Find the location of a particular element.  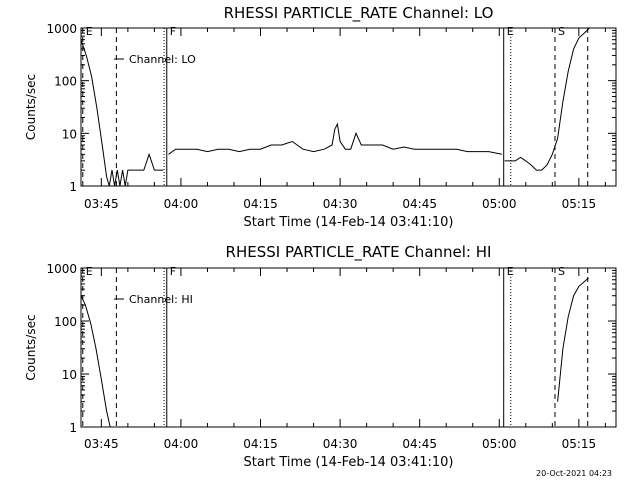

chart-title: RHESSI PARTICLE_RATE Channel: LO is located at coordinates (359, 13).